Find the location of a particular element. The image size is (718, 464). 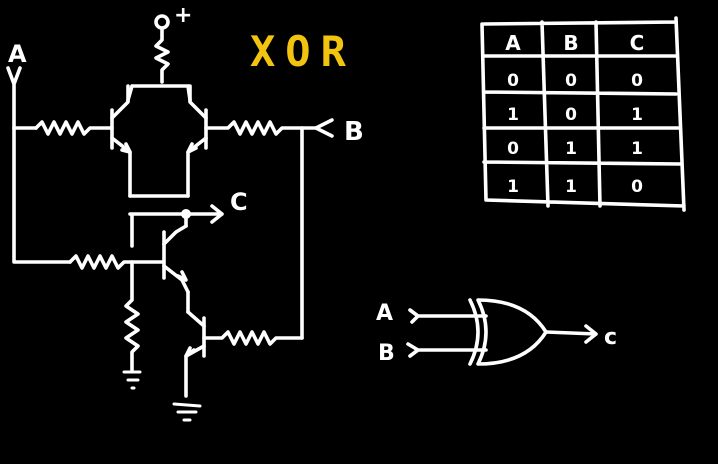

truth-table-header-b: B is located at coordinates (570, 43).